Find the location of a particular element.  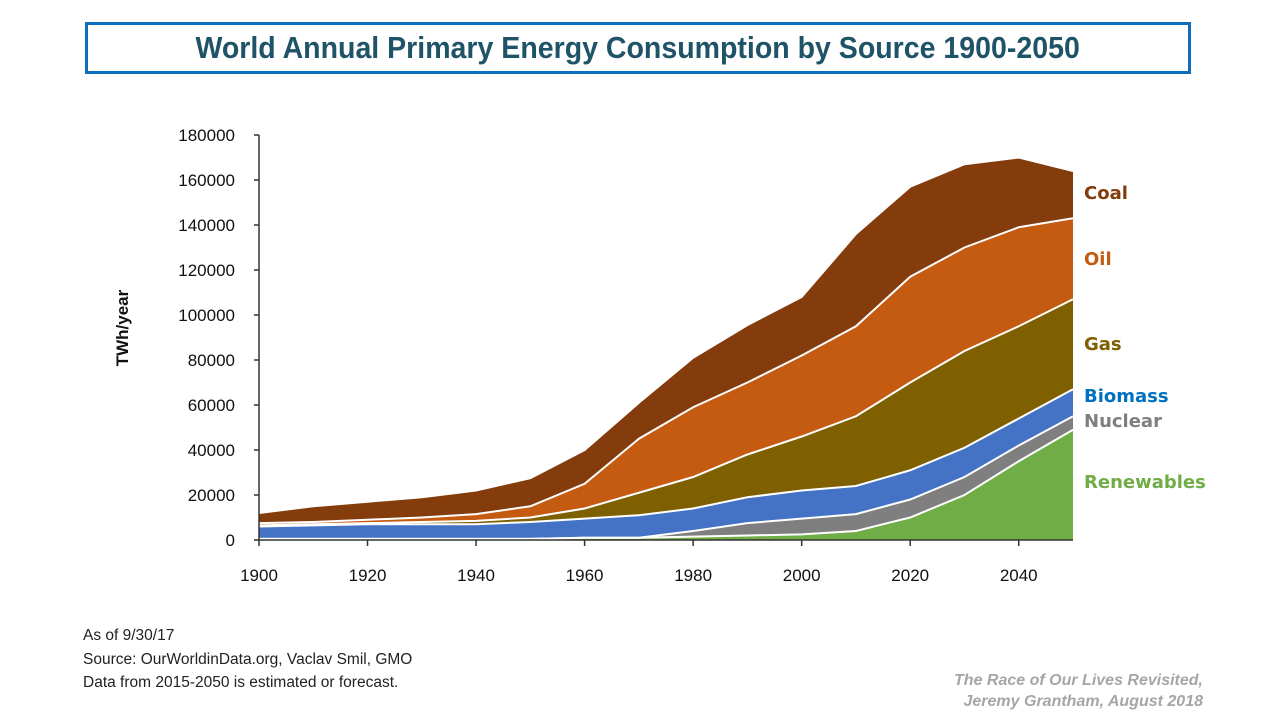

y-tick-label: 80000 is located at coordinates (211, 360).